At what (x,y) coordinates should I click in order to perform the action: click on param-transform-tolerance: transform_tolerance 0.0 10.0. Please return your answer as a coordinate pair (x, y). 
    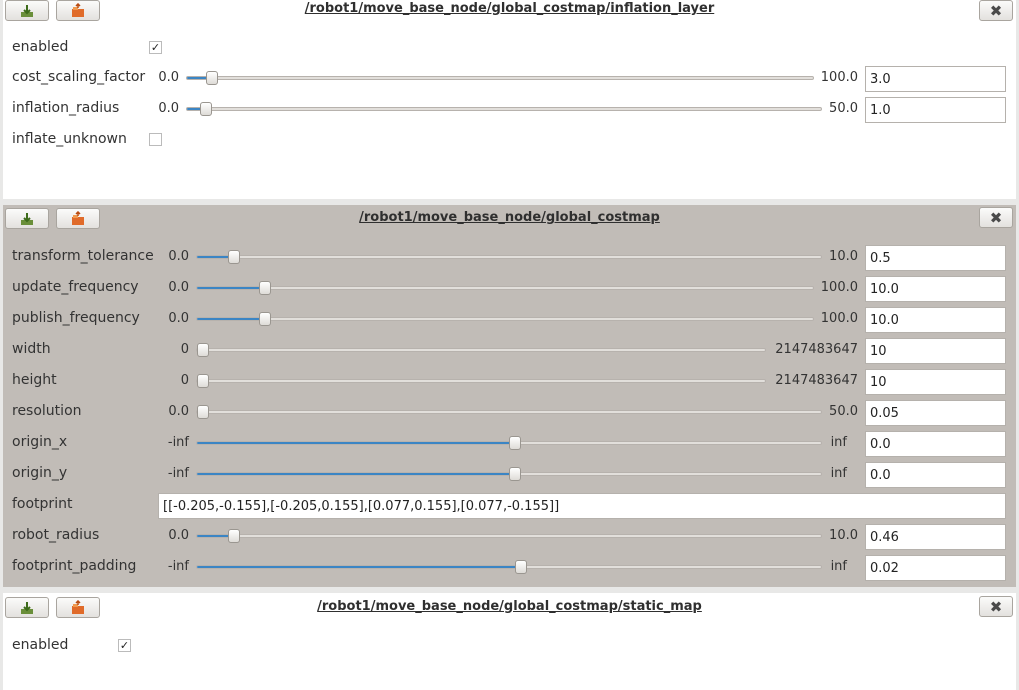
    Looking at the image, I should click on (509, 258).